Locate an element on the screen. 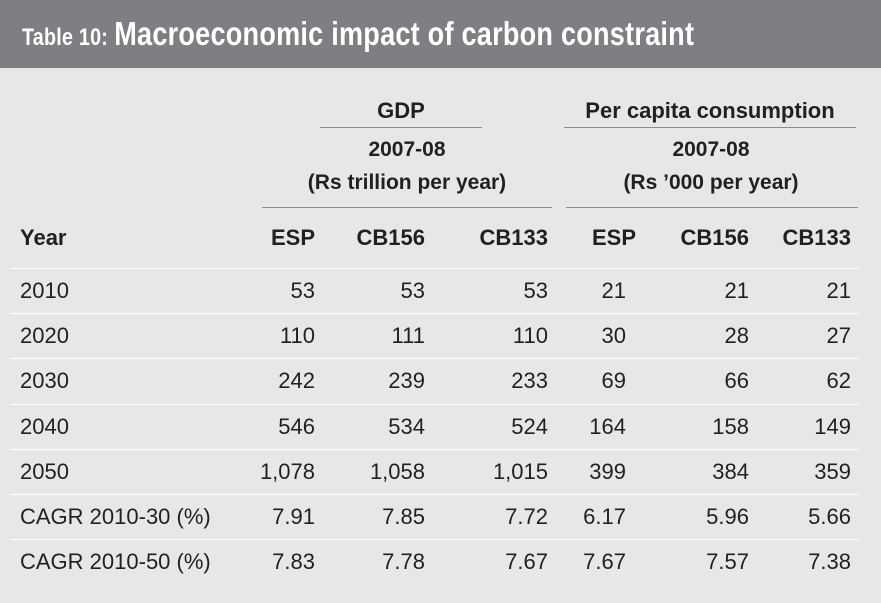 The image size is (881, 603). table-cell: 6.17 is located at coordinates (604, 516).